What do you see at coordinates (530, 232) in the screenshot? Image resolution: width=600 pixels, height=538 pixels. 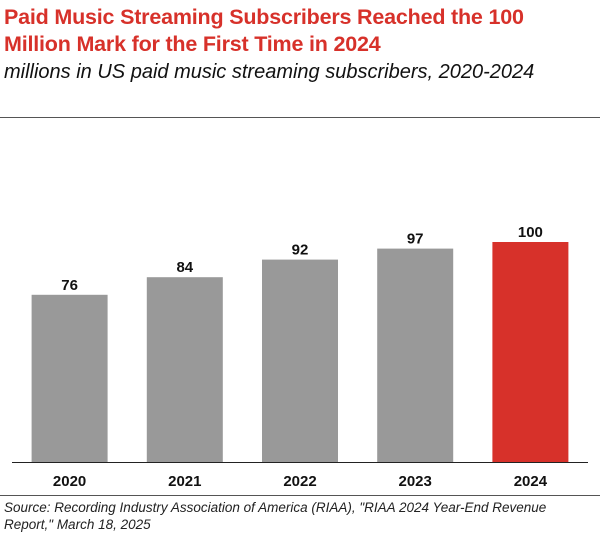 I see `value-label-2024: 100` at bounding box center [530, 232].